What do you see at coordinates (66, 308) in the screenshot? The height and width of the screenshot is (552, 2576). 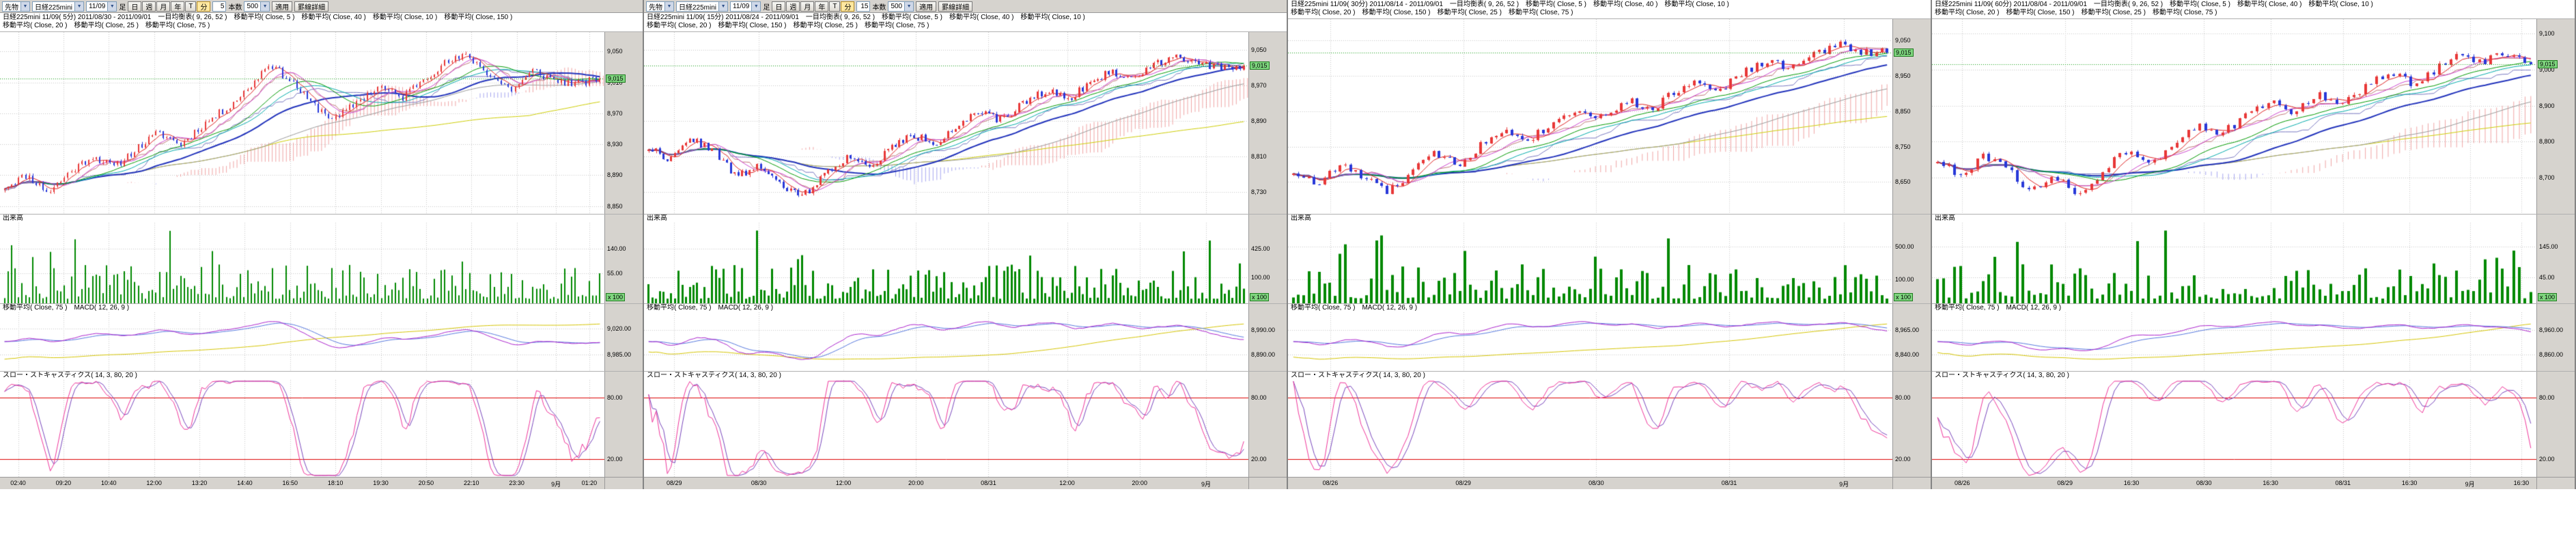 I see `macd-pane-label: 移動平均( Close, 75 ) MACD( 12, 26, 9 )` at bounding box center [66, 308].